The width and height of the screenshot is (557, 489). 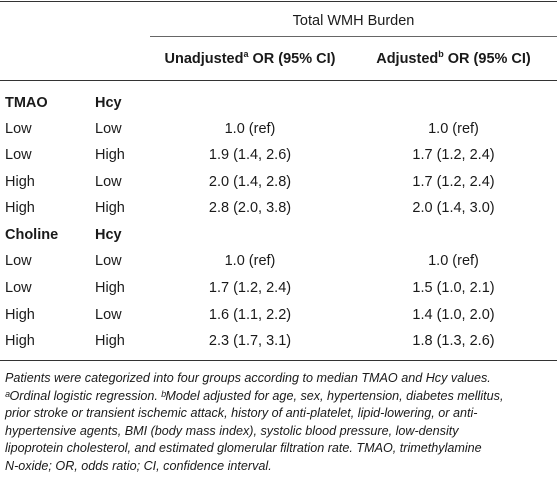 What do you see at coordinates (250, 315) in the screenshot?
I see `row-unadjusted-or: 1.6 (1.1, 2.2)` at bounding box center [250, 315].